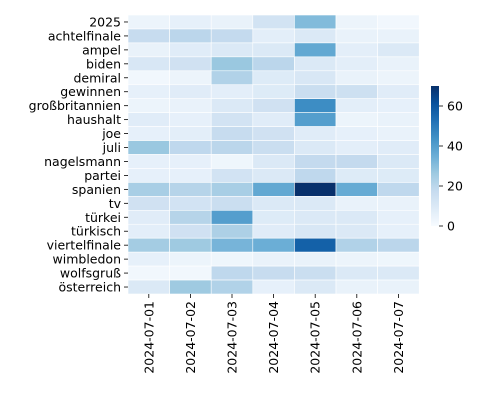 This screenshot has width=500, height=400. Describe the element at coordinates (111, 133) in the screenshot. I see `y-tick-label: joe` at that location.